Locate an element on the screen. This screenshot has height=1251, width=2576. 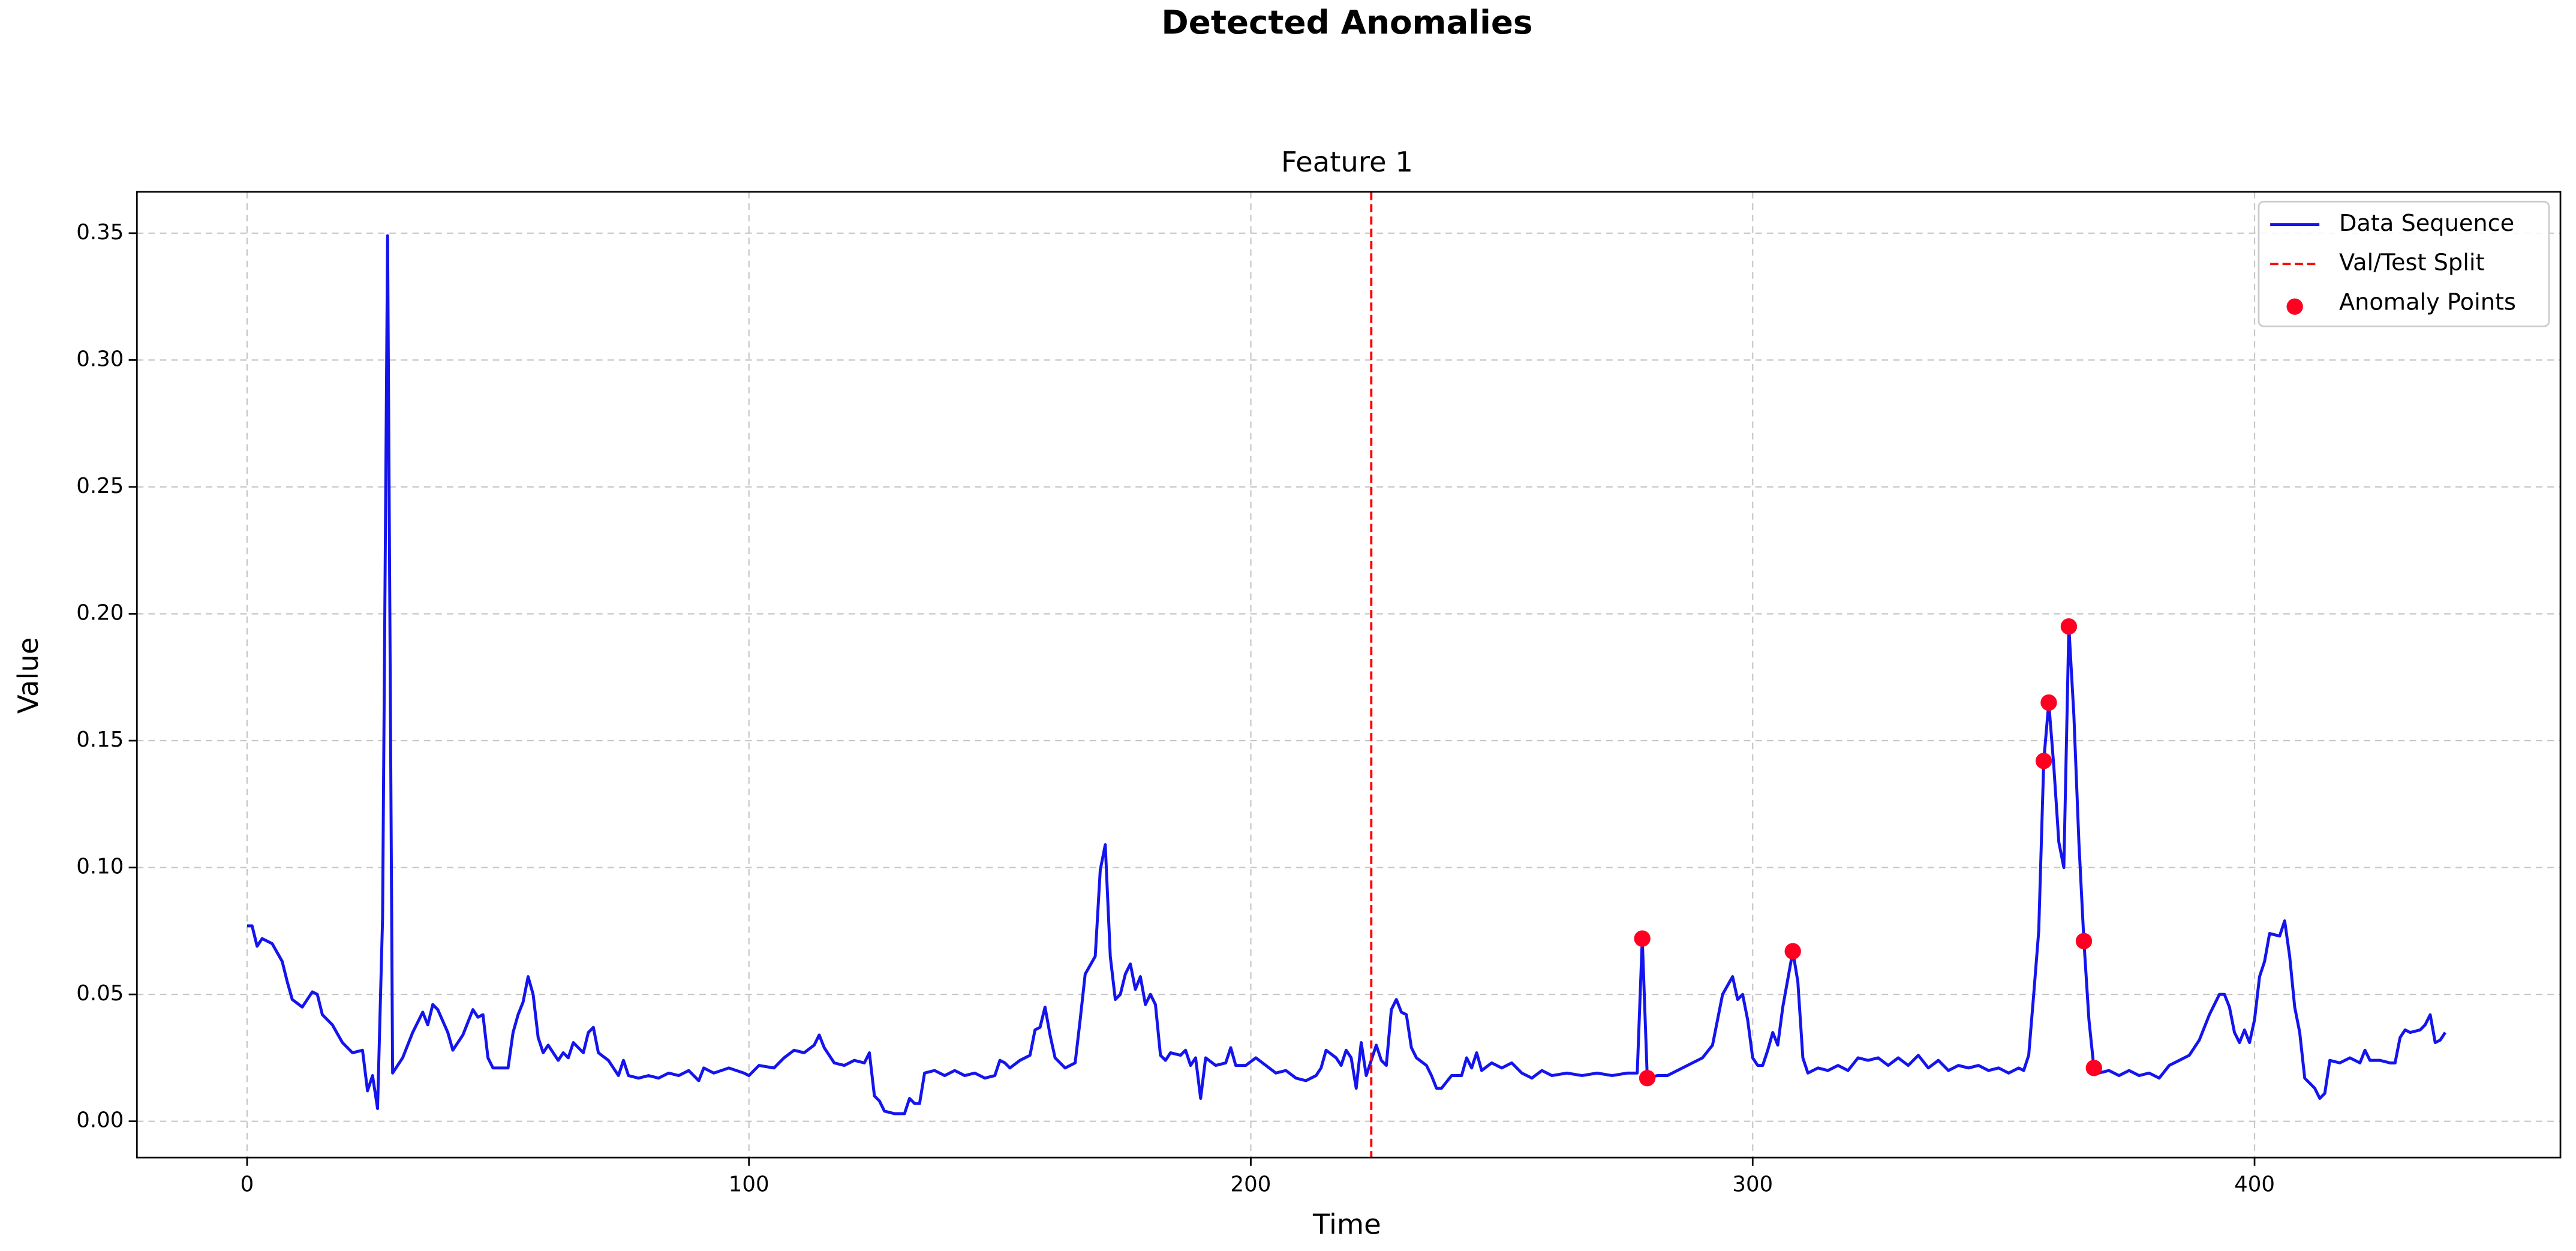
y-tick-label: 0.10 is located at coordinates (100, 867).